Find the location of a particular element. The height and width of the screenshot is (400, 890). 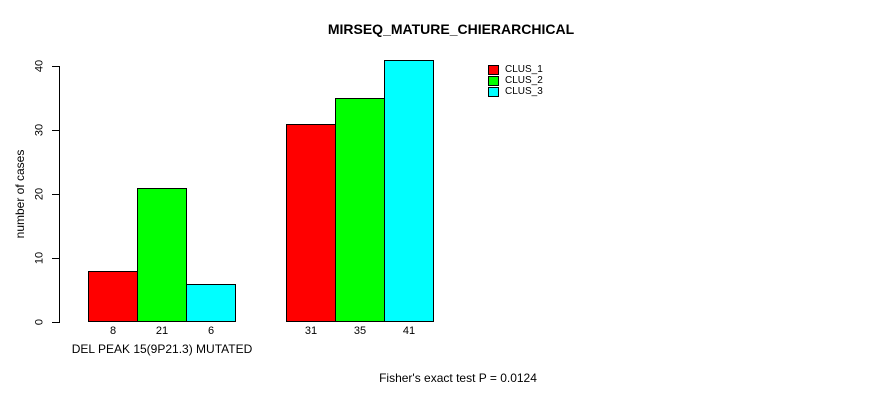

annotation-text: Fisher's exact test P = 0.0124 is located at coordinates (458, 378).